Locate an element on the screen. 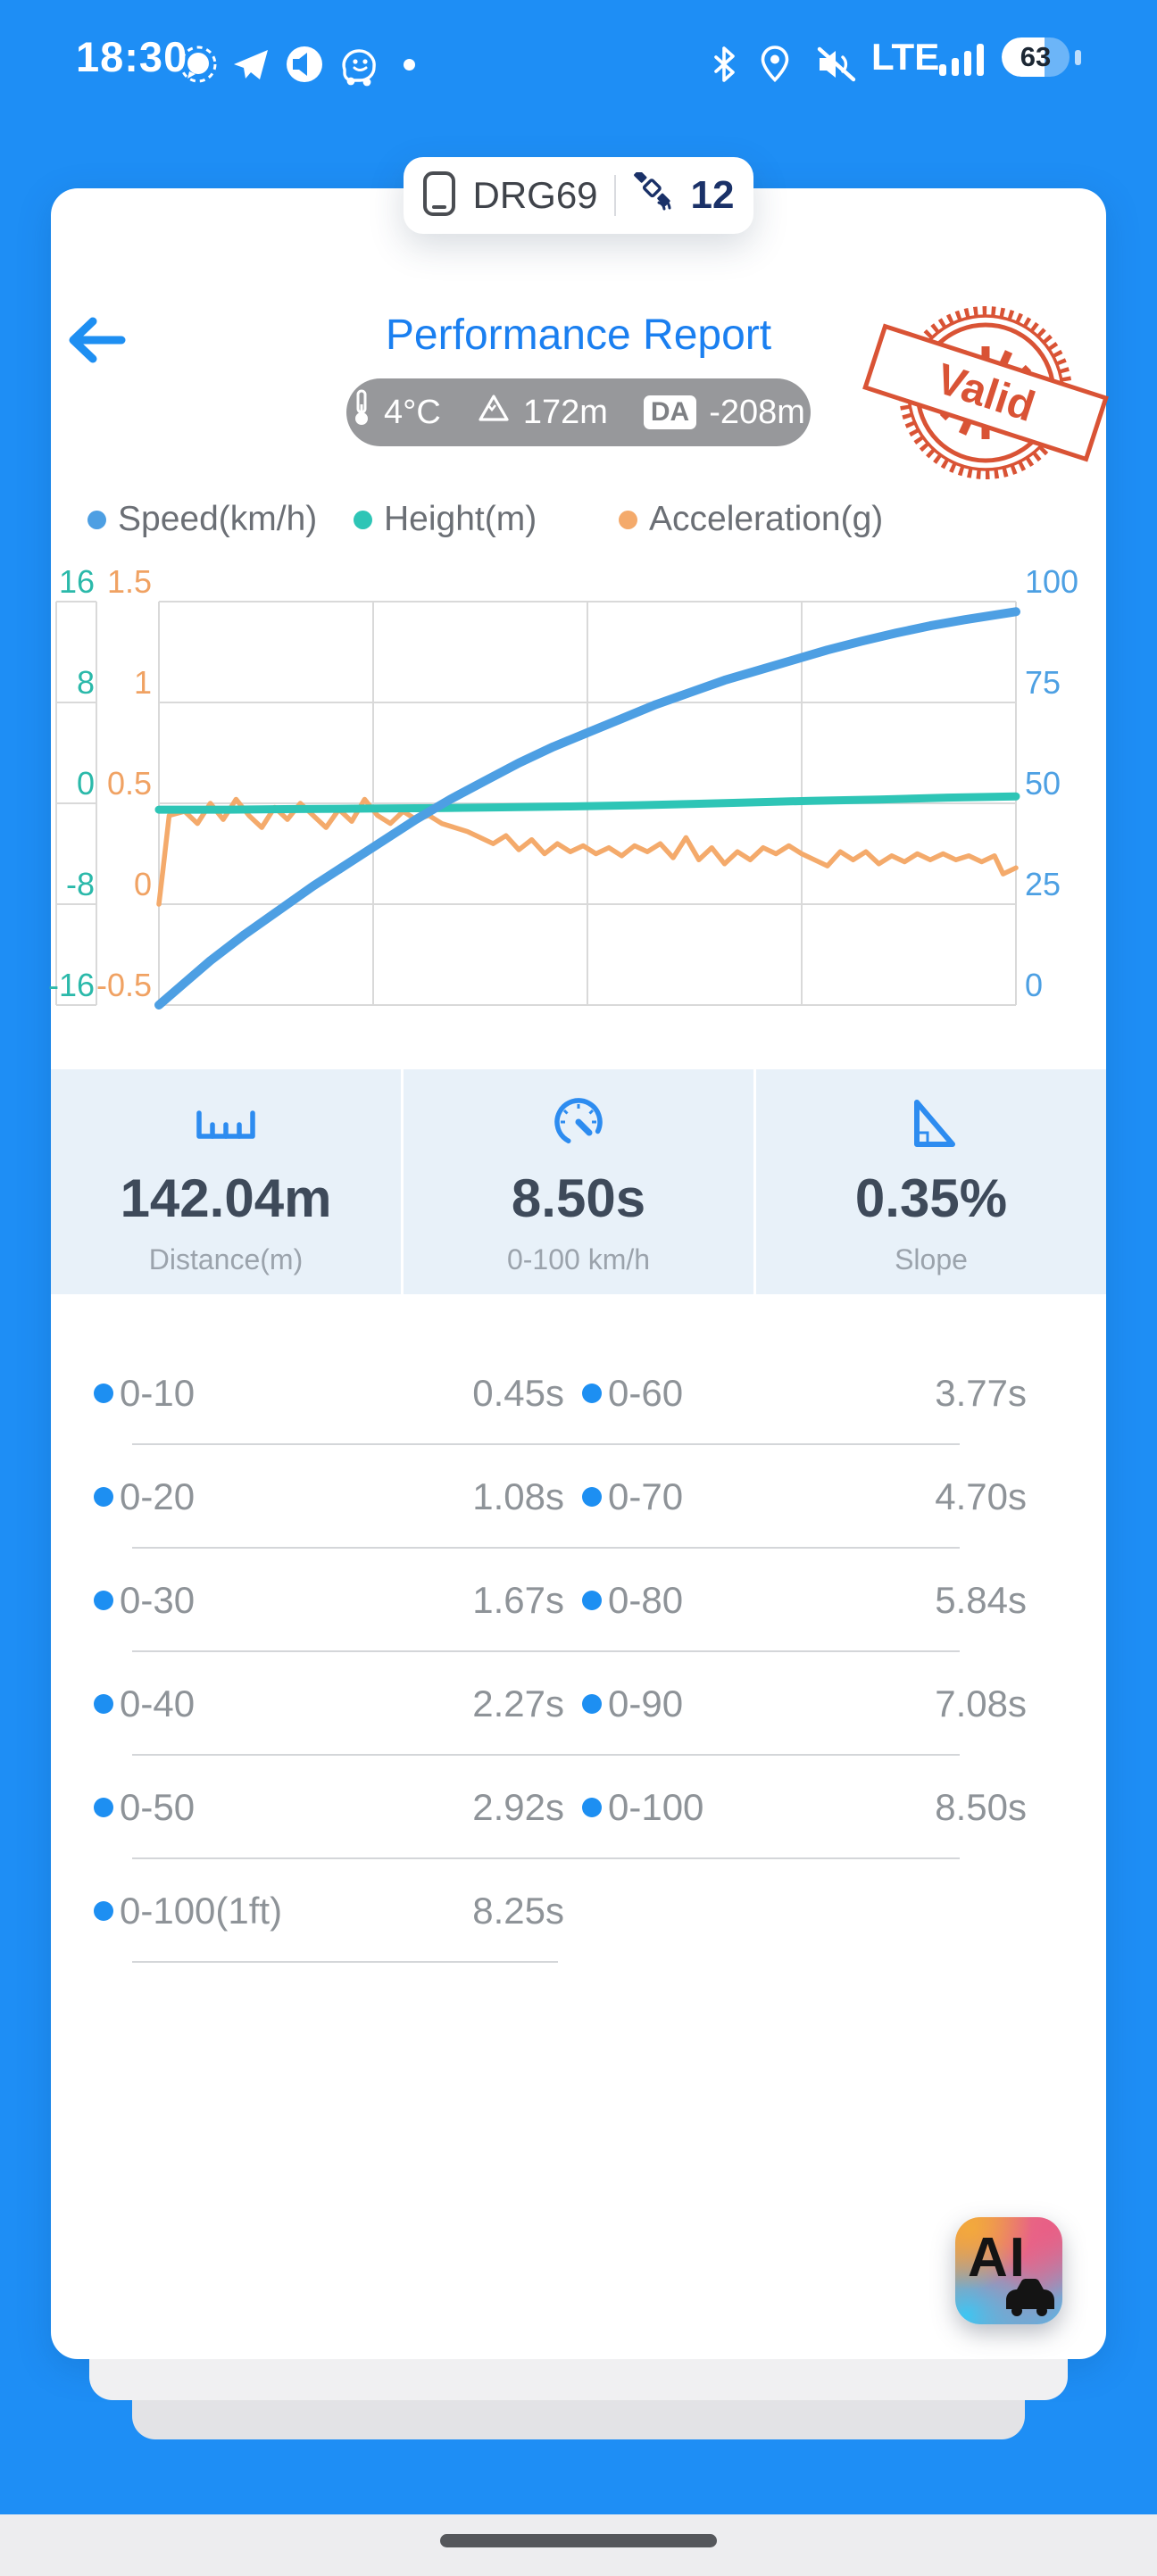  stat-slope: 0.35% Slope is located at coordinates (929, 1181).